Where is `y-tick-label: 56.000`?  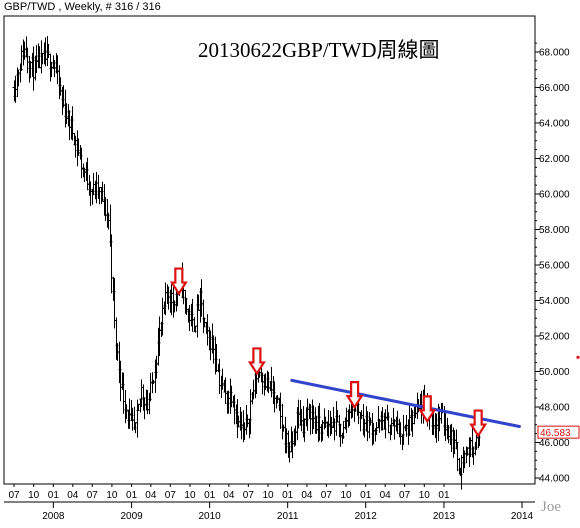 y-tick-label: 56.000 is located at coordinates (554, 265).